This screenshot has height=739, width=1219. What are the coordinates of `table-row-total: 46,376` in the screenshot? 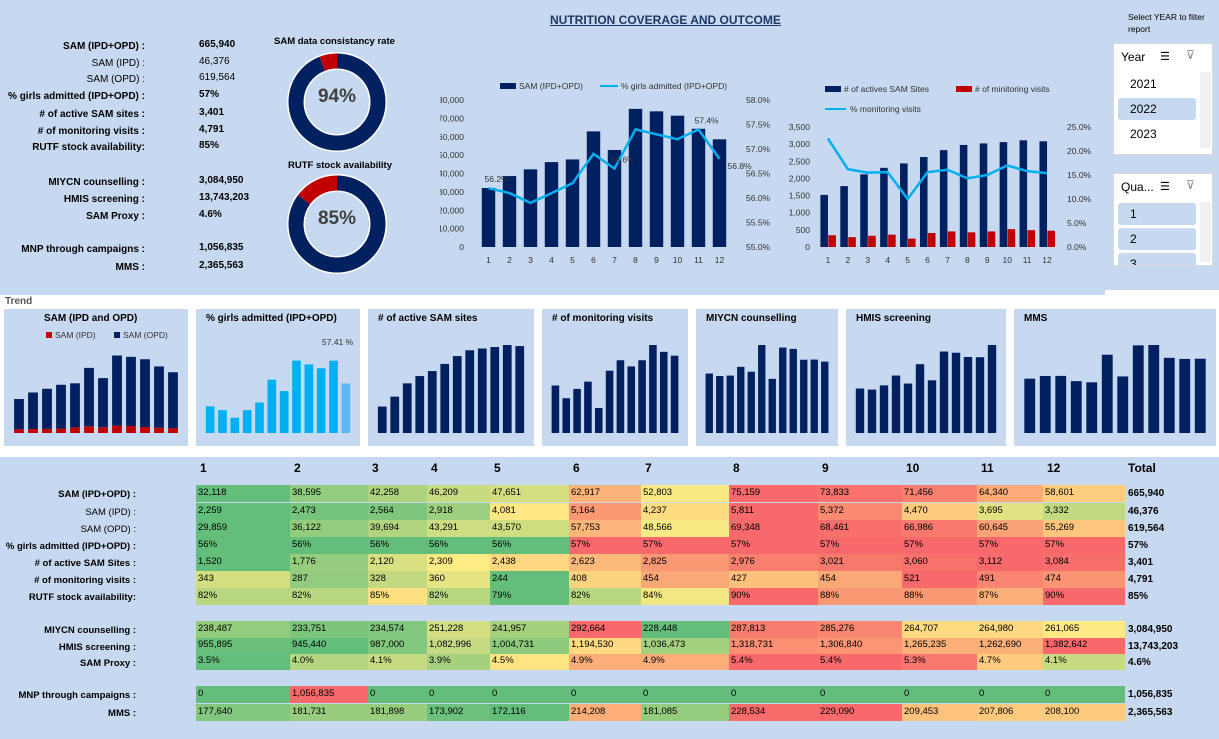 It's located at (1143, 511).